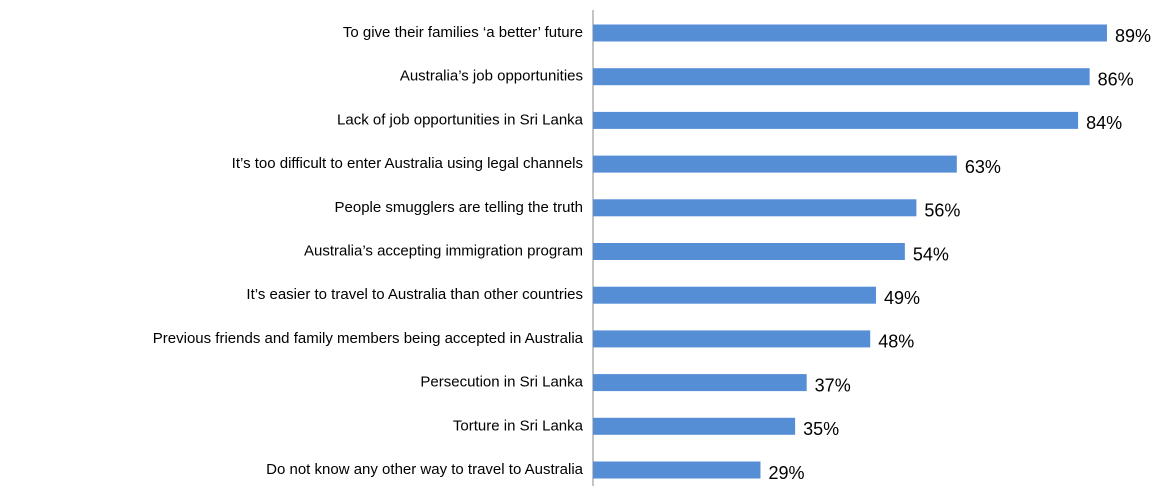 This screenshot has width=1175, height=489. What do you see at coordinates (501, 382) in the screenshot?
I see `category-label: Persecution in Sri Lanka` at bounding box center [501, 382].